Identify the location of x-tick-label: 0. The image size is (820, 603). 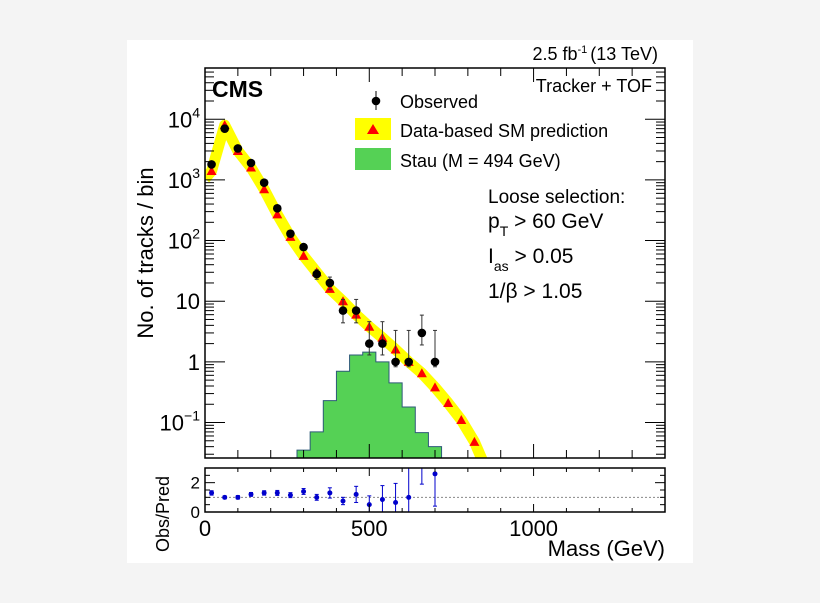
(205, 528).